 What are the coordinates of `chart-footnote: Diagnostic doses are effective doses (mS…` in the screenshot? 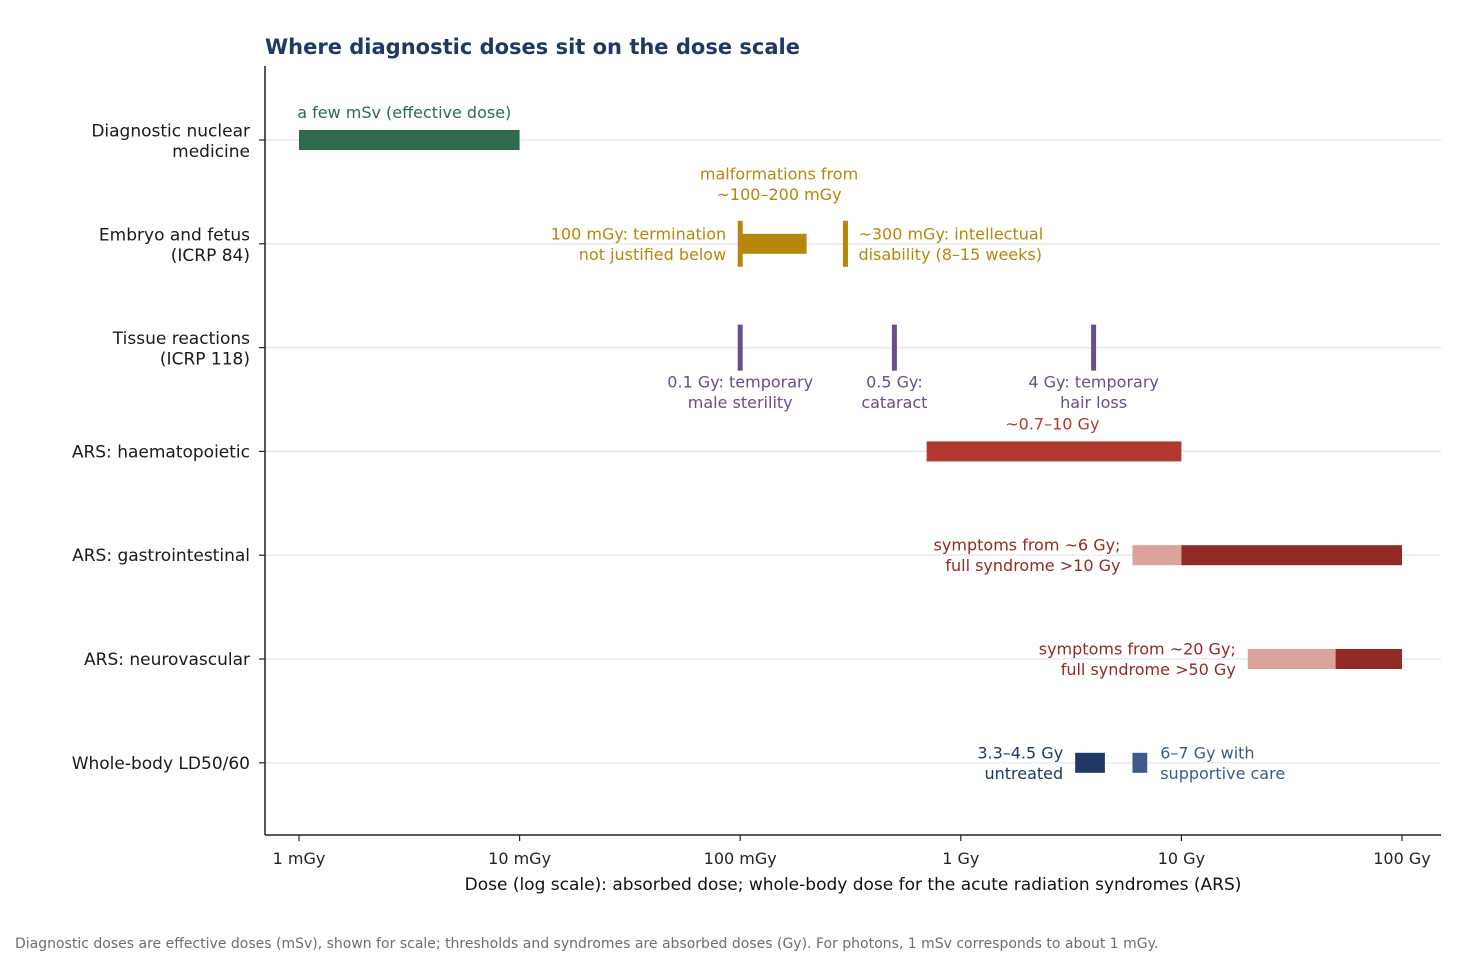 It's located at (587, 944).